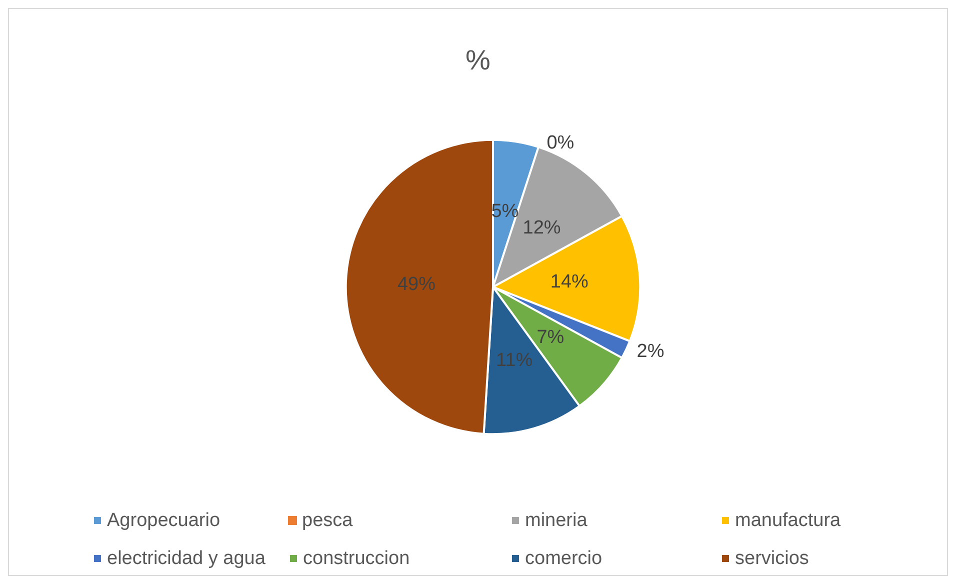 This screenshot has height=582, width=954. What do you see at coordinates (563, 558) in the screenshot?
I see `legend-label: comercio` at bounding box center [563, 558].